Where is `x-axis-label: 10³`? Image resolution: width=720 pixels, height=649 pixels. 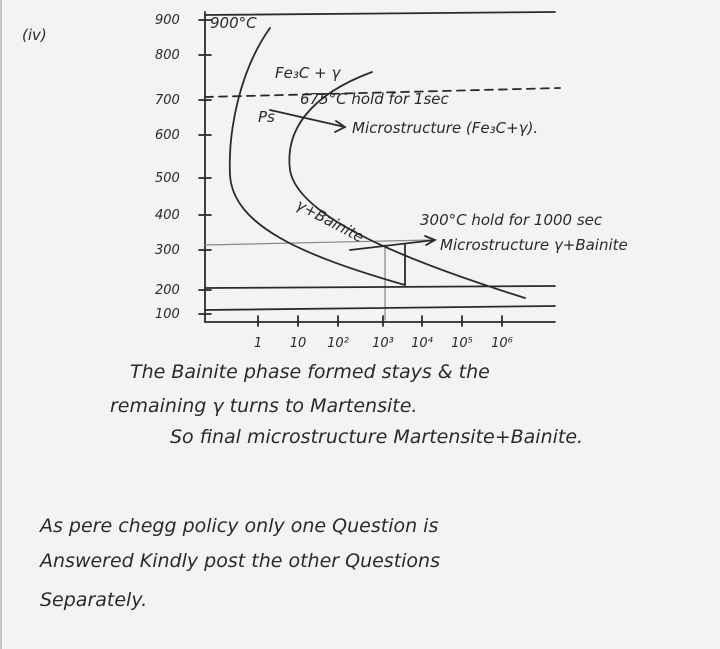 x-axis-label: 10³ is located at coordinates (383, 343).